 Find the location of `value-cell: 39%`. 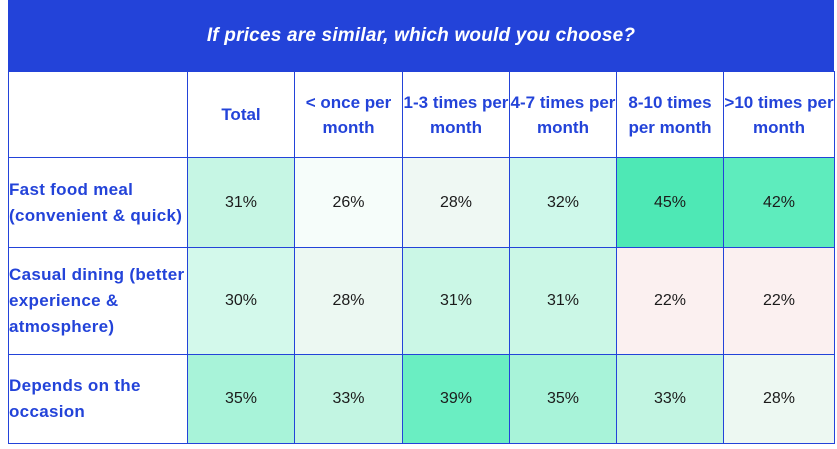

value-cell: 39% is located at coordinates (456, 399).